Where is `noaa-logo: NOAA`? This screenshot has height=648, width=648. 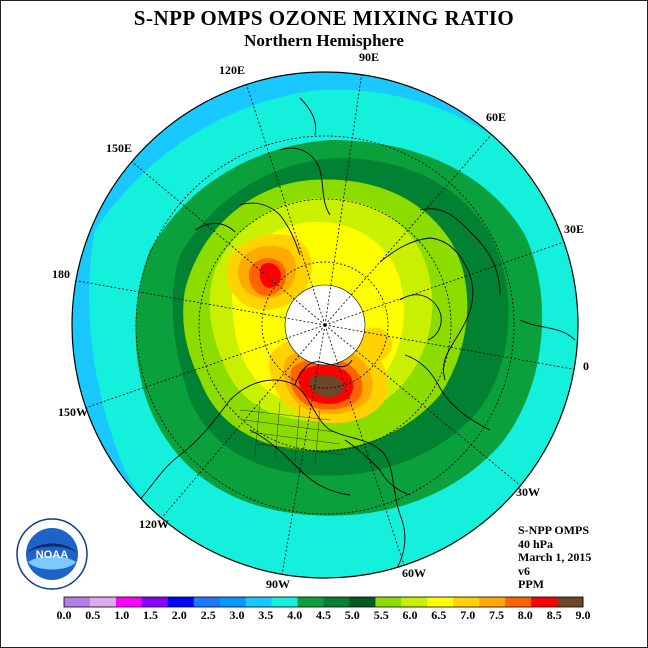 noaa-logo: NOAA is located at coordinates (52, 554).